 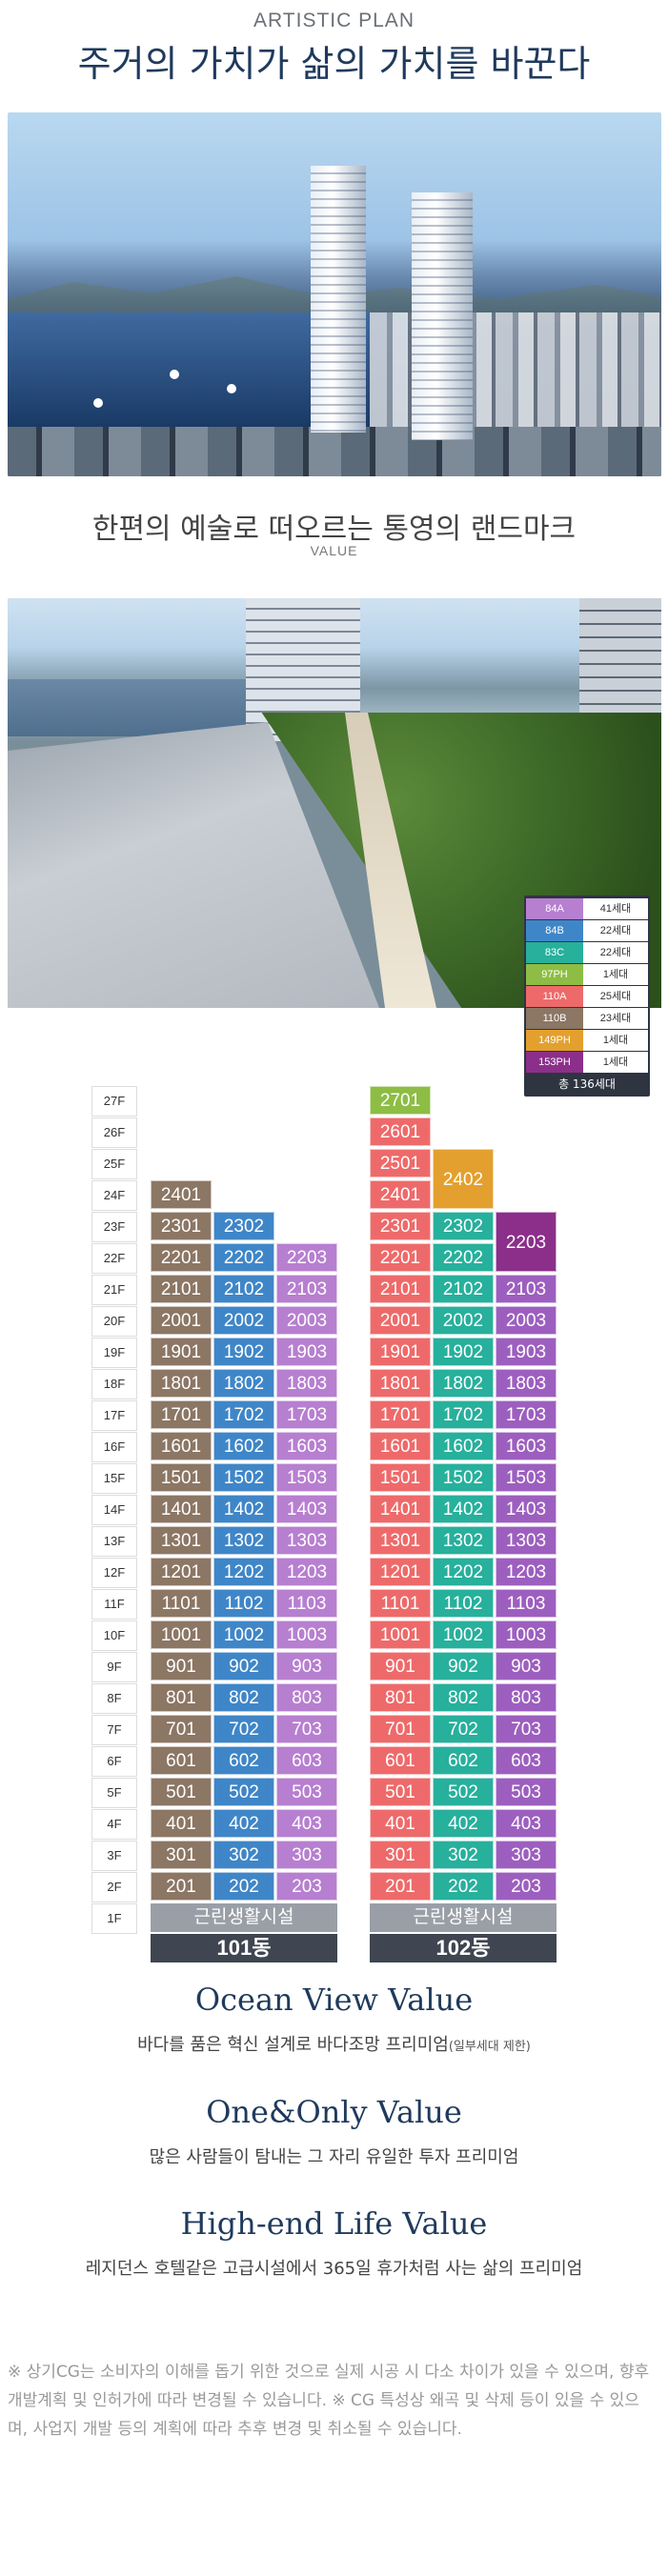 I want to click on unit-cell: 201, so click(x=181, y=1886).